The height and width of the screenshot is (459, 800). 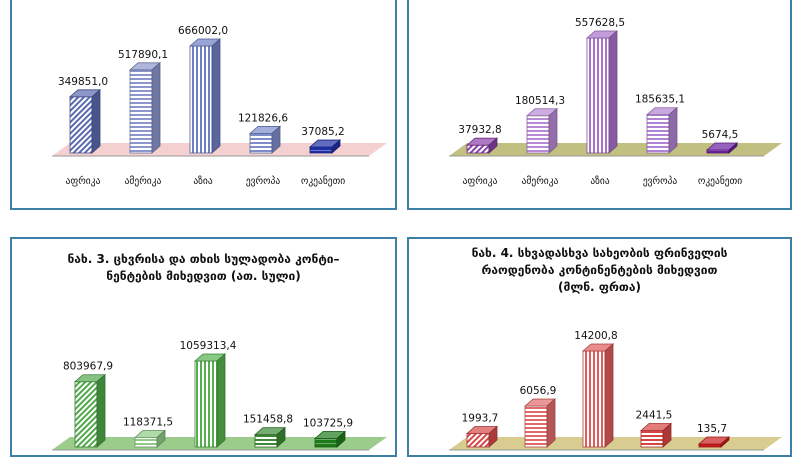 What do you see at coordinates (208, 346) in the screenshot?
I see `value-label-3: 1059313,4` at bounding box center [208, 346].